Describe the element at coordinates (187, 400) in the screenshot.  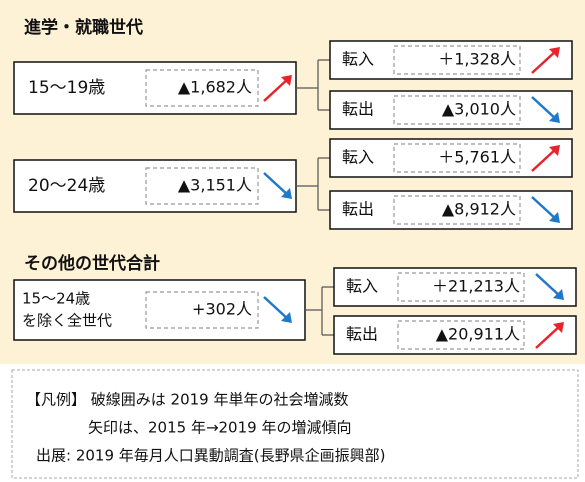
I see `legend-line: 【凡例】 破線囲みは 2019 年単年の社会増減数` at that location.